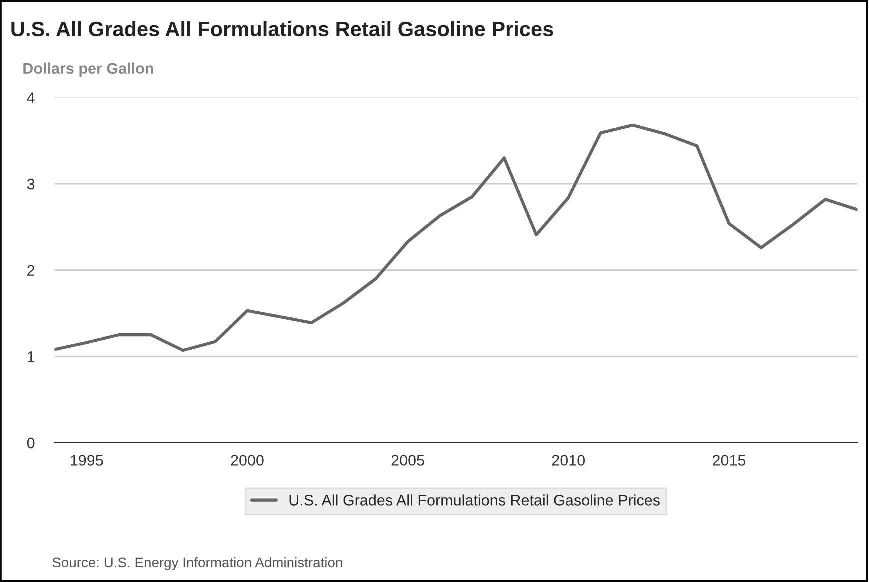 The height and width of the screenshot is (582, 869). Describe the element at coordinates (729, 460) in the screenshot. I see `x-tick-label: 2015` at that location.